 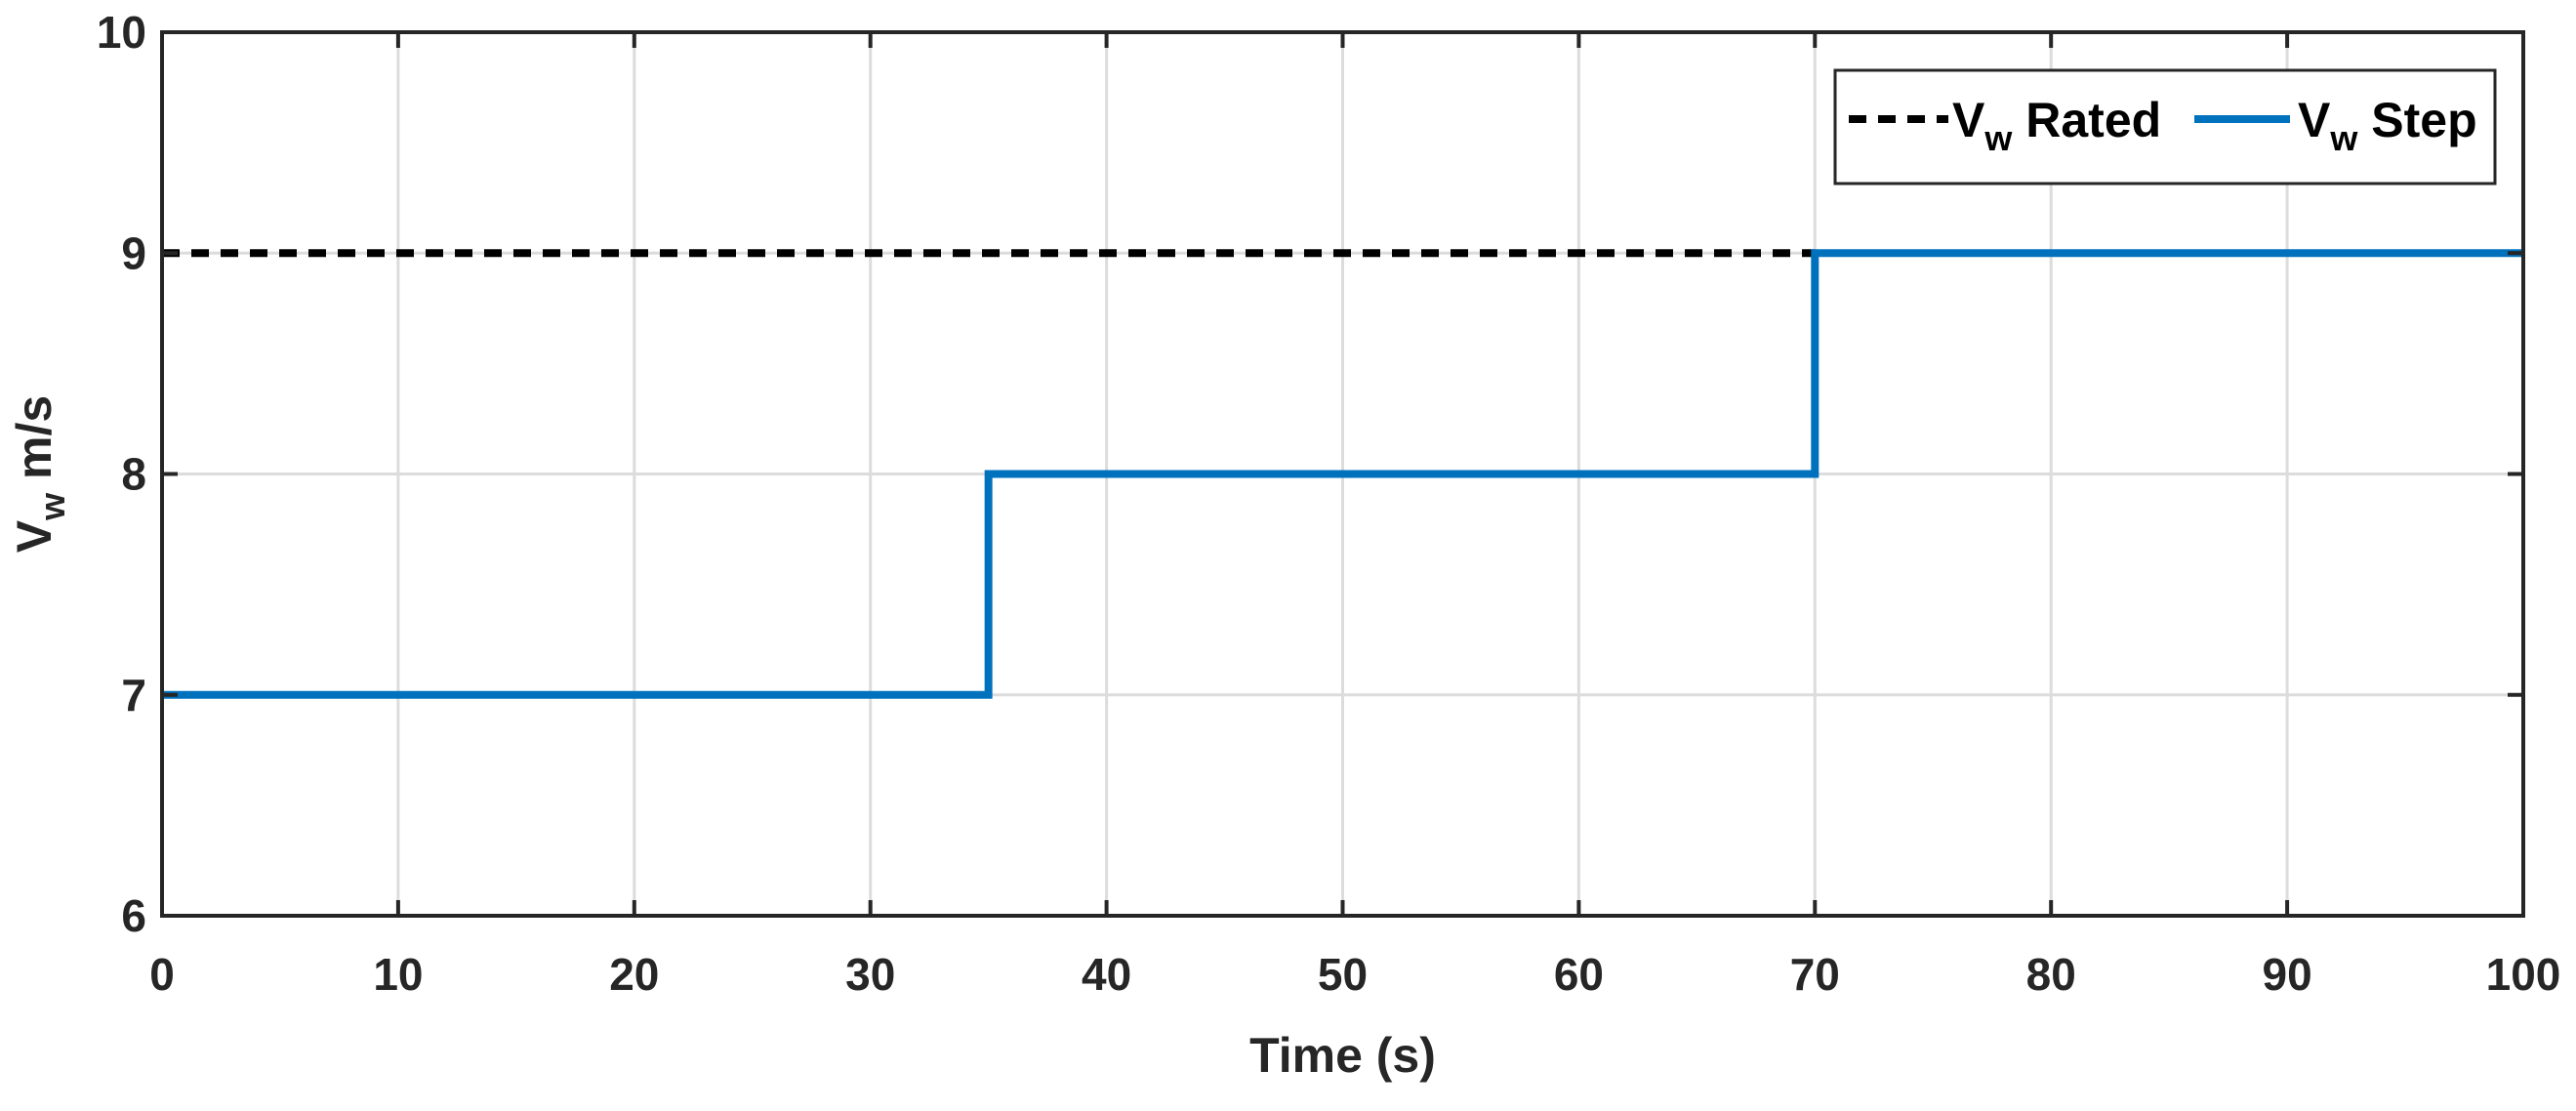 I want to click on x-tick-label: 40, so click(x=1106, y=975).